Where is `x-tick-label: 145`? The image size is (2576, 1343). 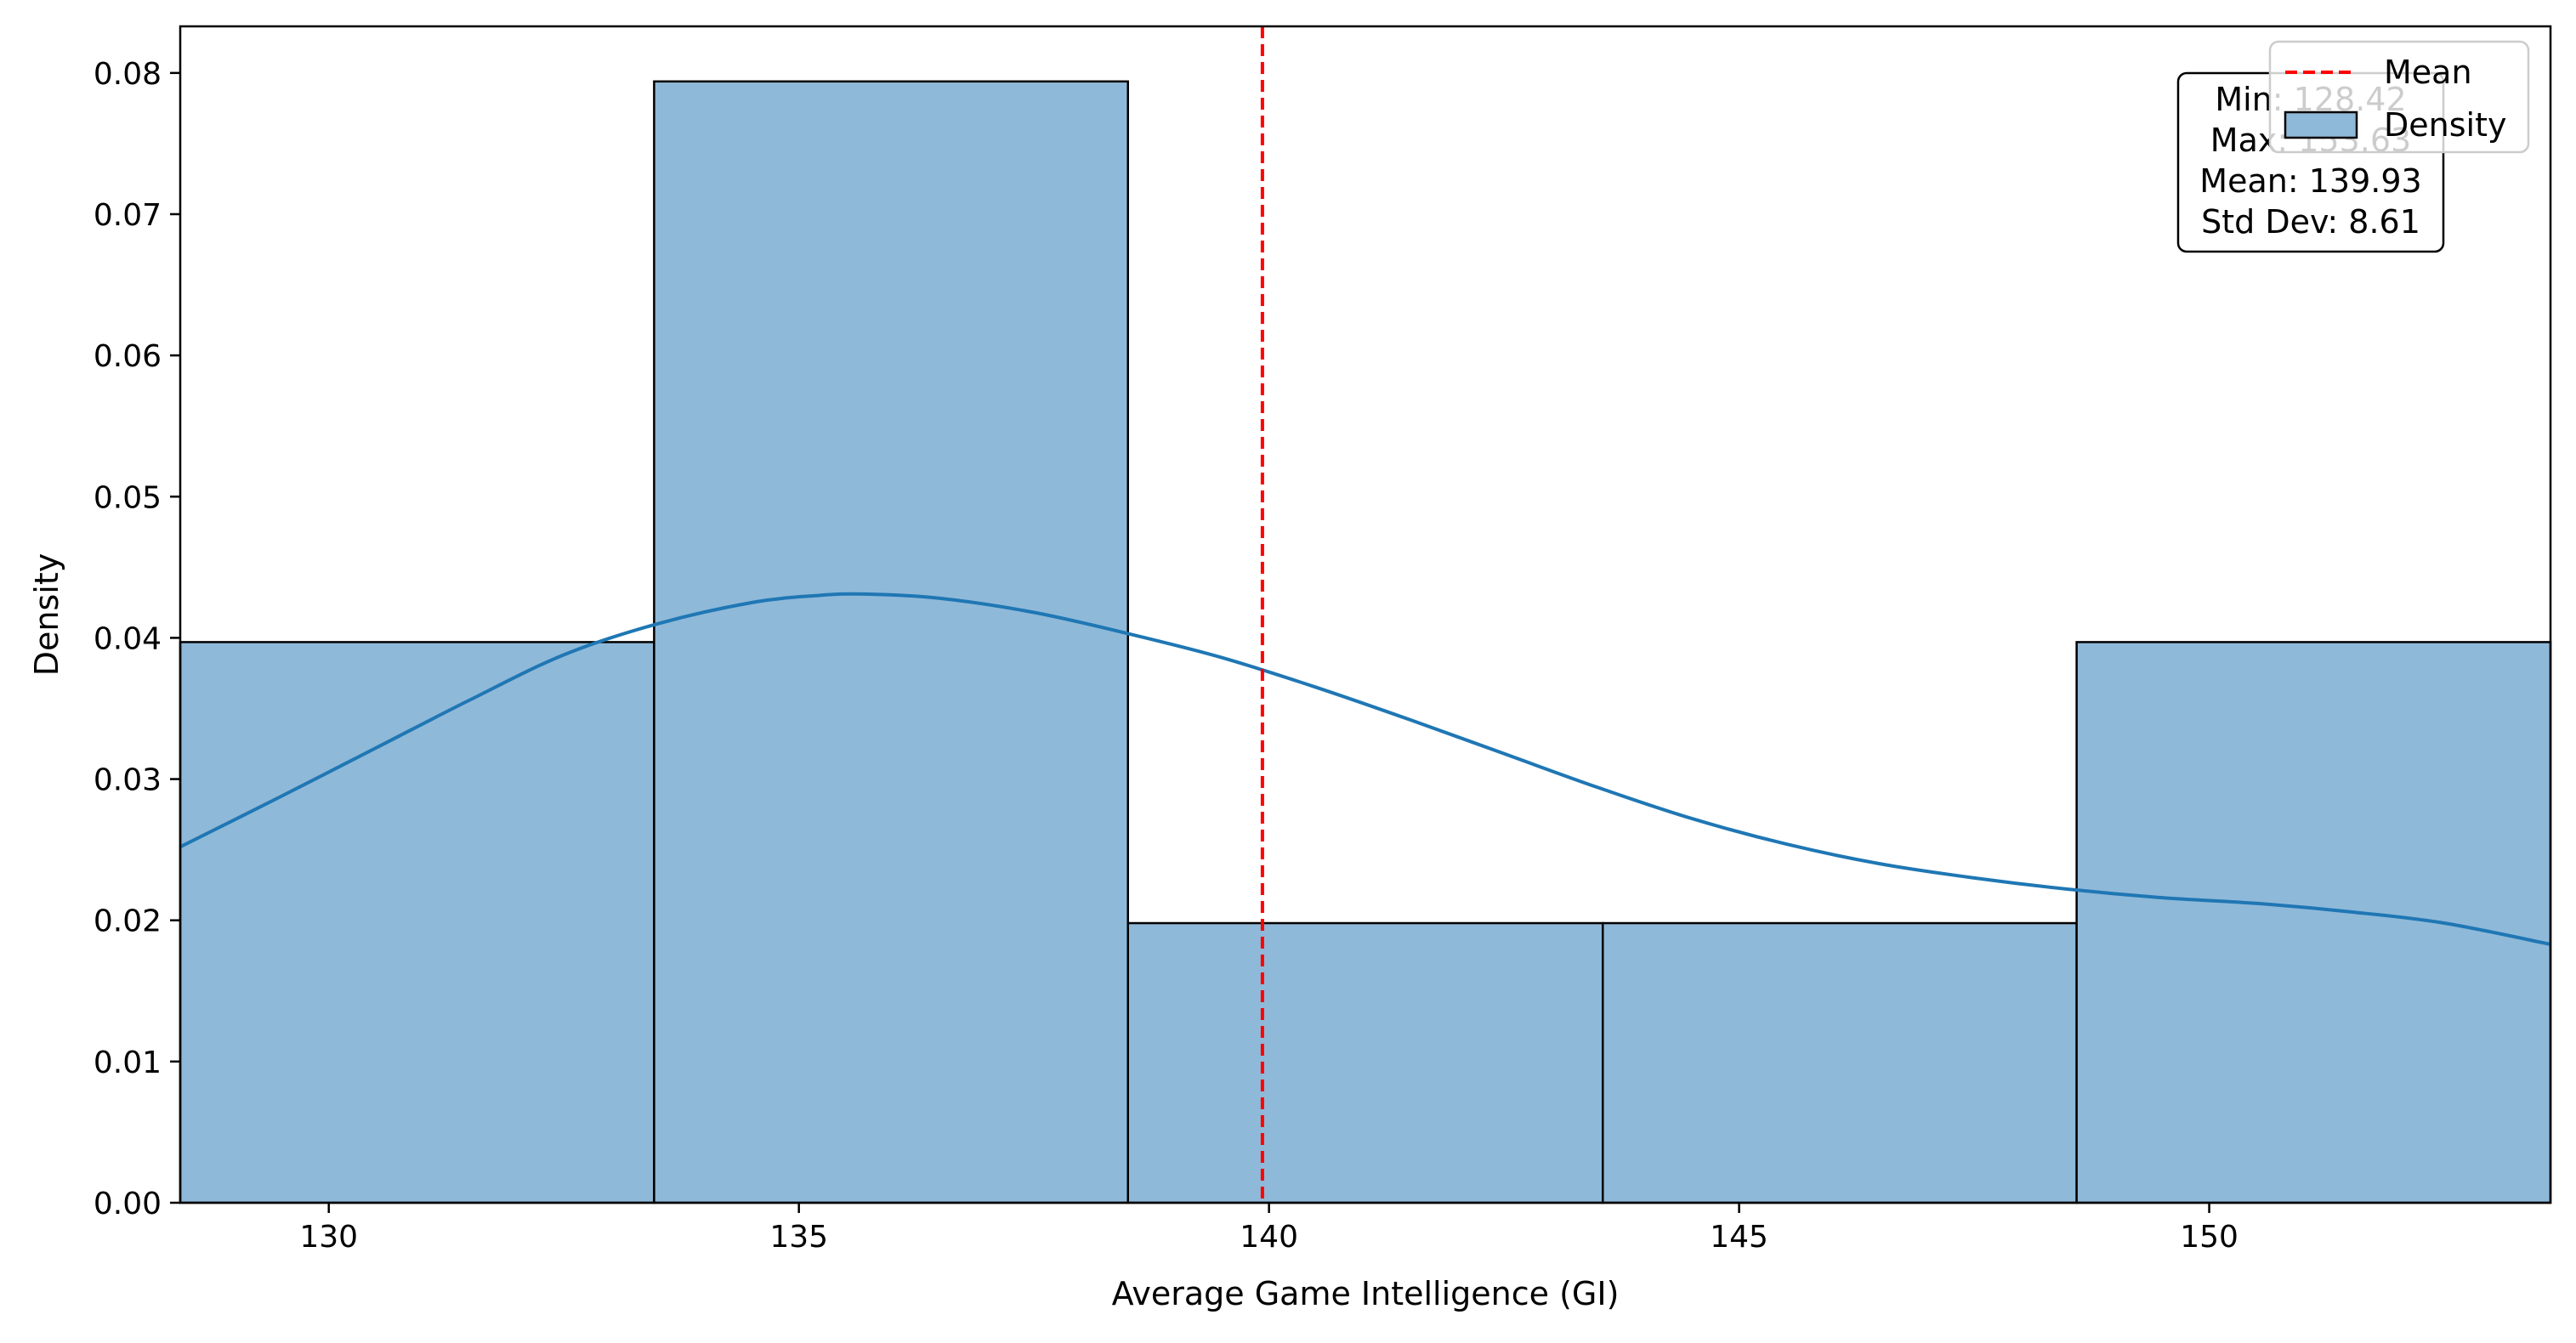 x-tick-label: 145 is located at coordinates (1739, 1237).